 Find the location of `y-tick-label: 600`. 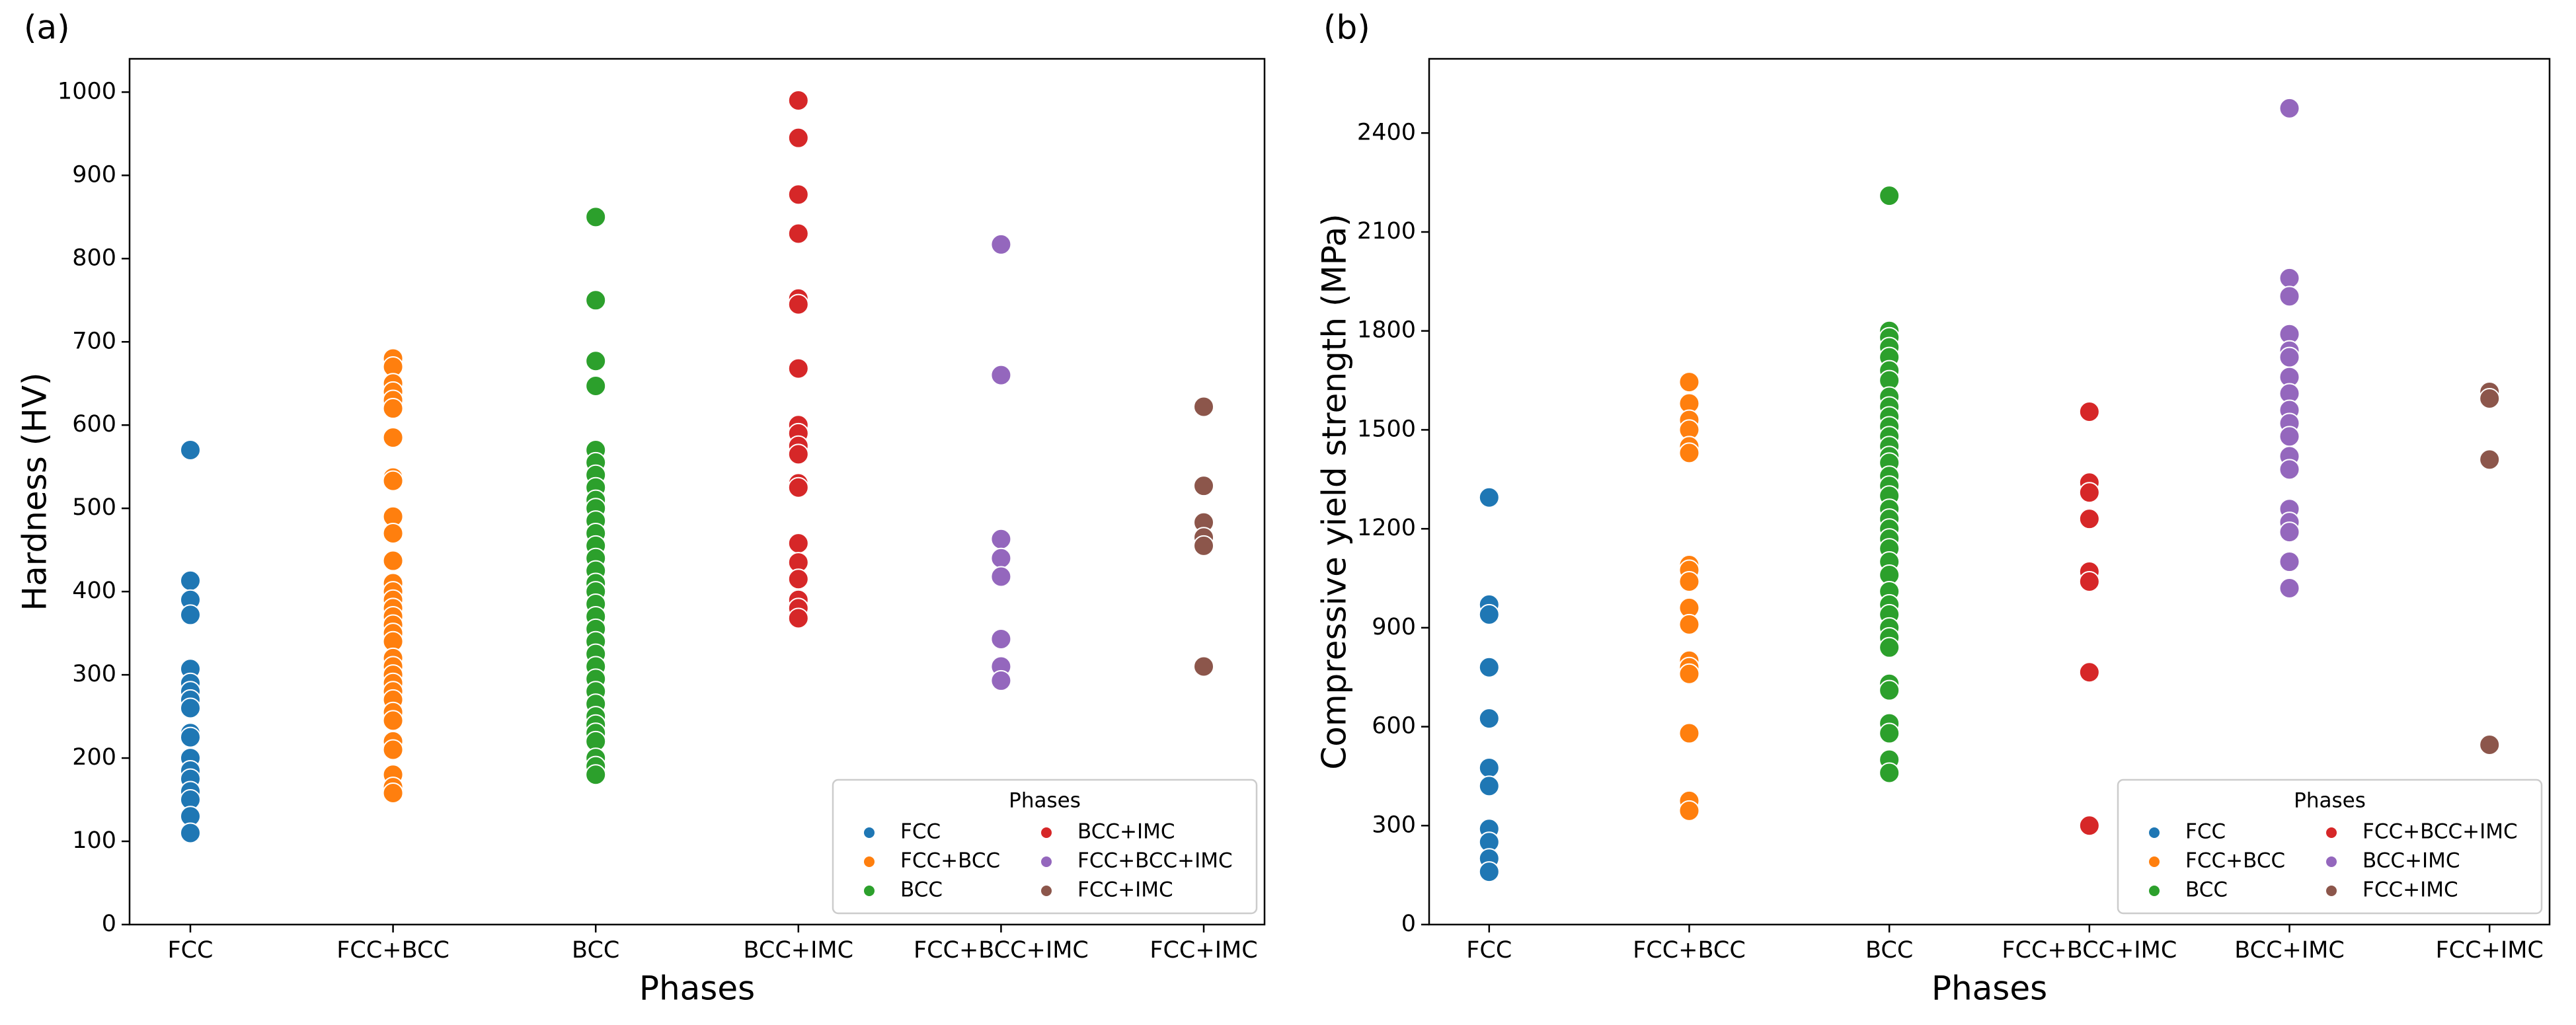

y-tick-label: 600 is located at coordinates (94, 424).